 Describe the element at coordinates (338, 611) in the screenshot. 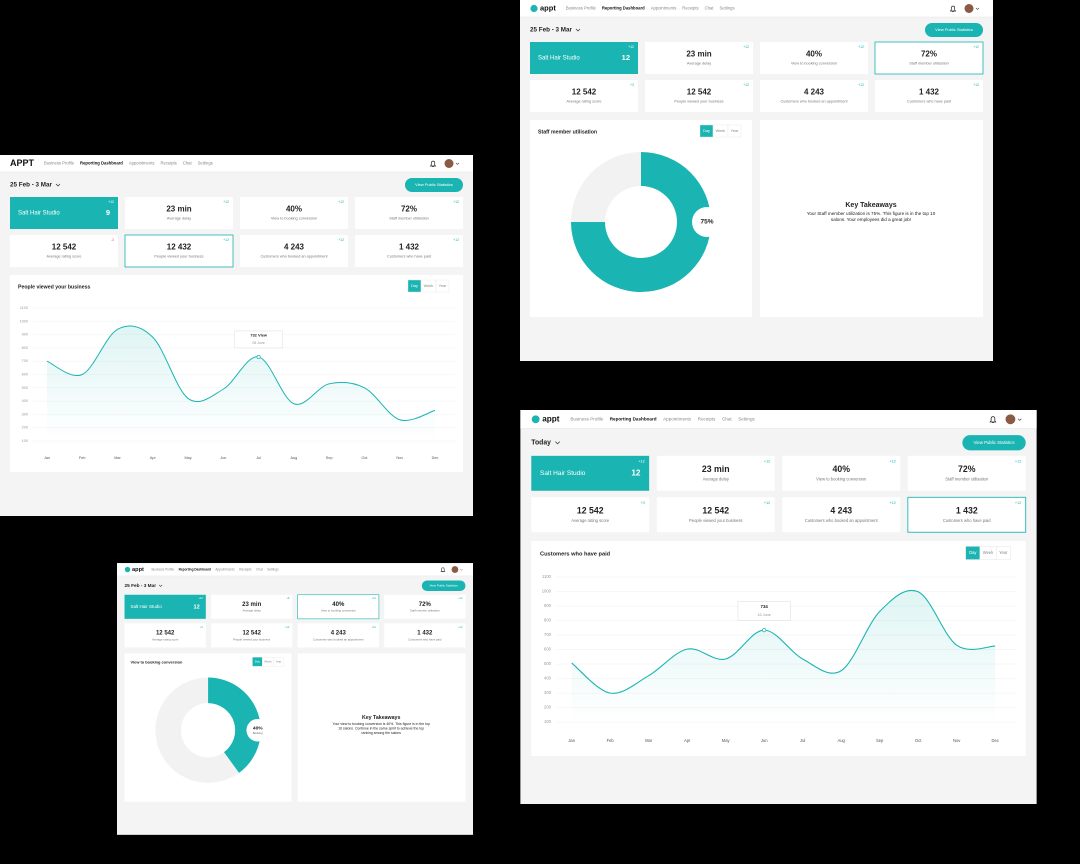

I see `stat-label: View to booking conversion` at that location.